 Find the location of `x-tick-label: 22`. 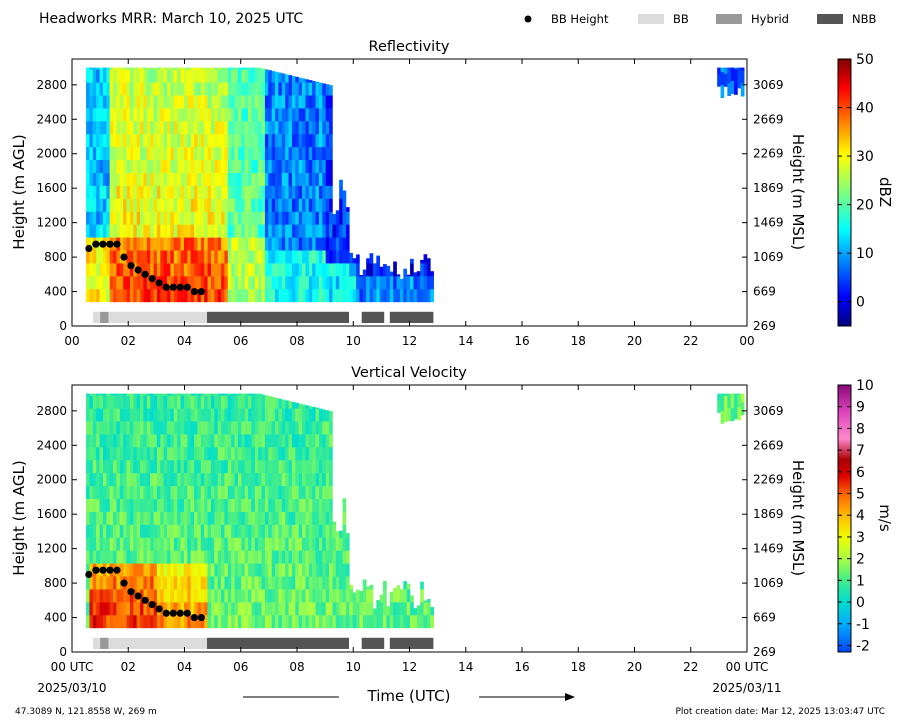

x-tick-label: 22 is located at coordinates (690, 667).